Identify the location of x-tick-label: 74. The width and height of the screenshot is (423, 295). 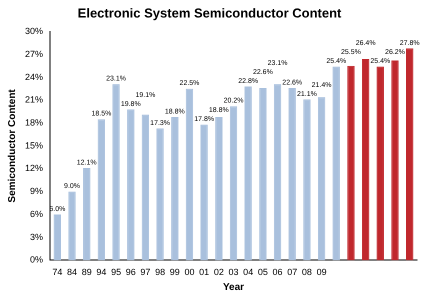
(57, 272).